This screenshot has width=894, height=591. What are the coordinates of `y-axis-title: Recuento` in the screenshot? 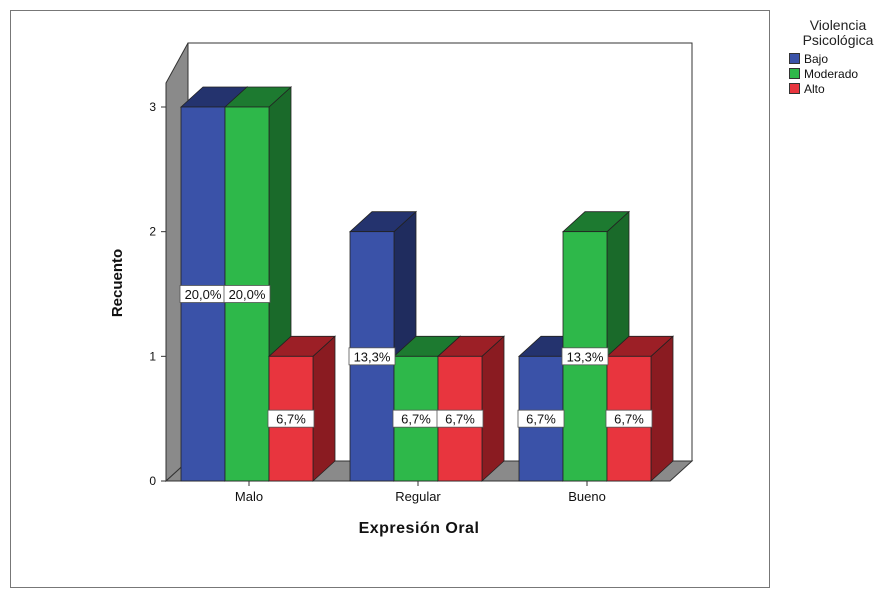 It's located at (117, 283).